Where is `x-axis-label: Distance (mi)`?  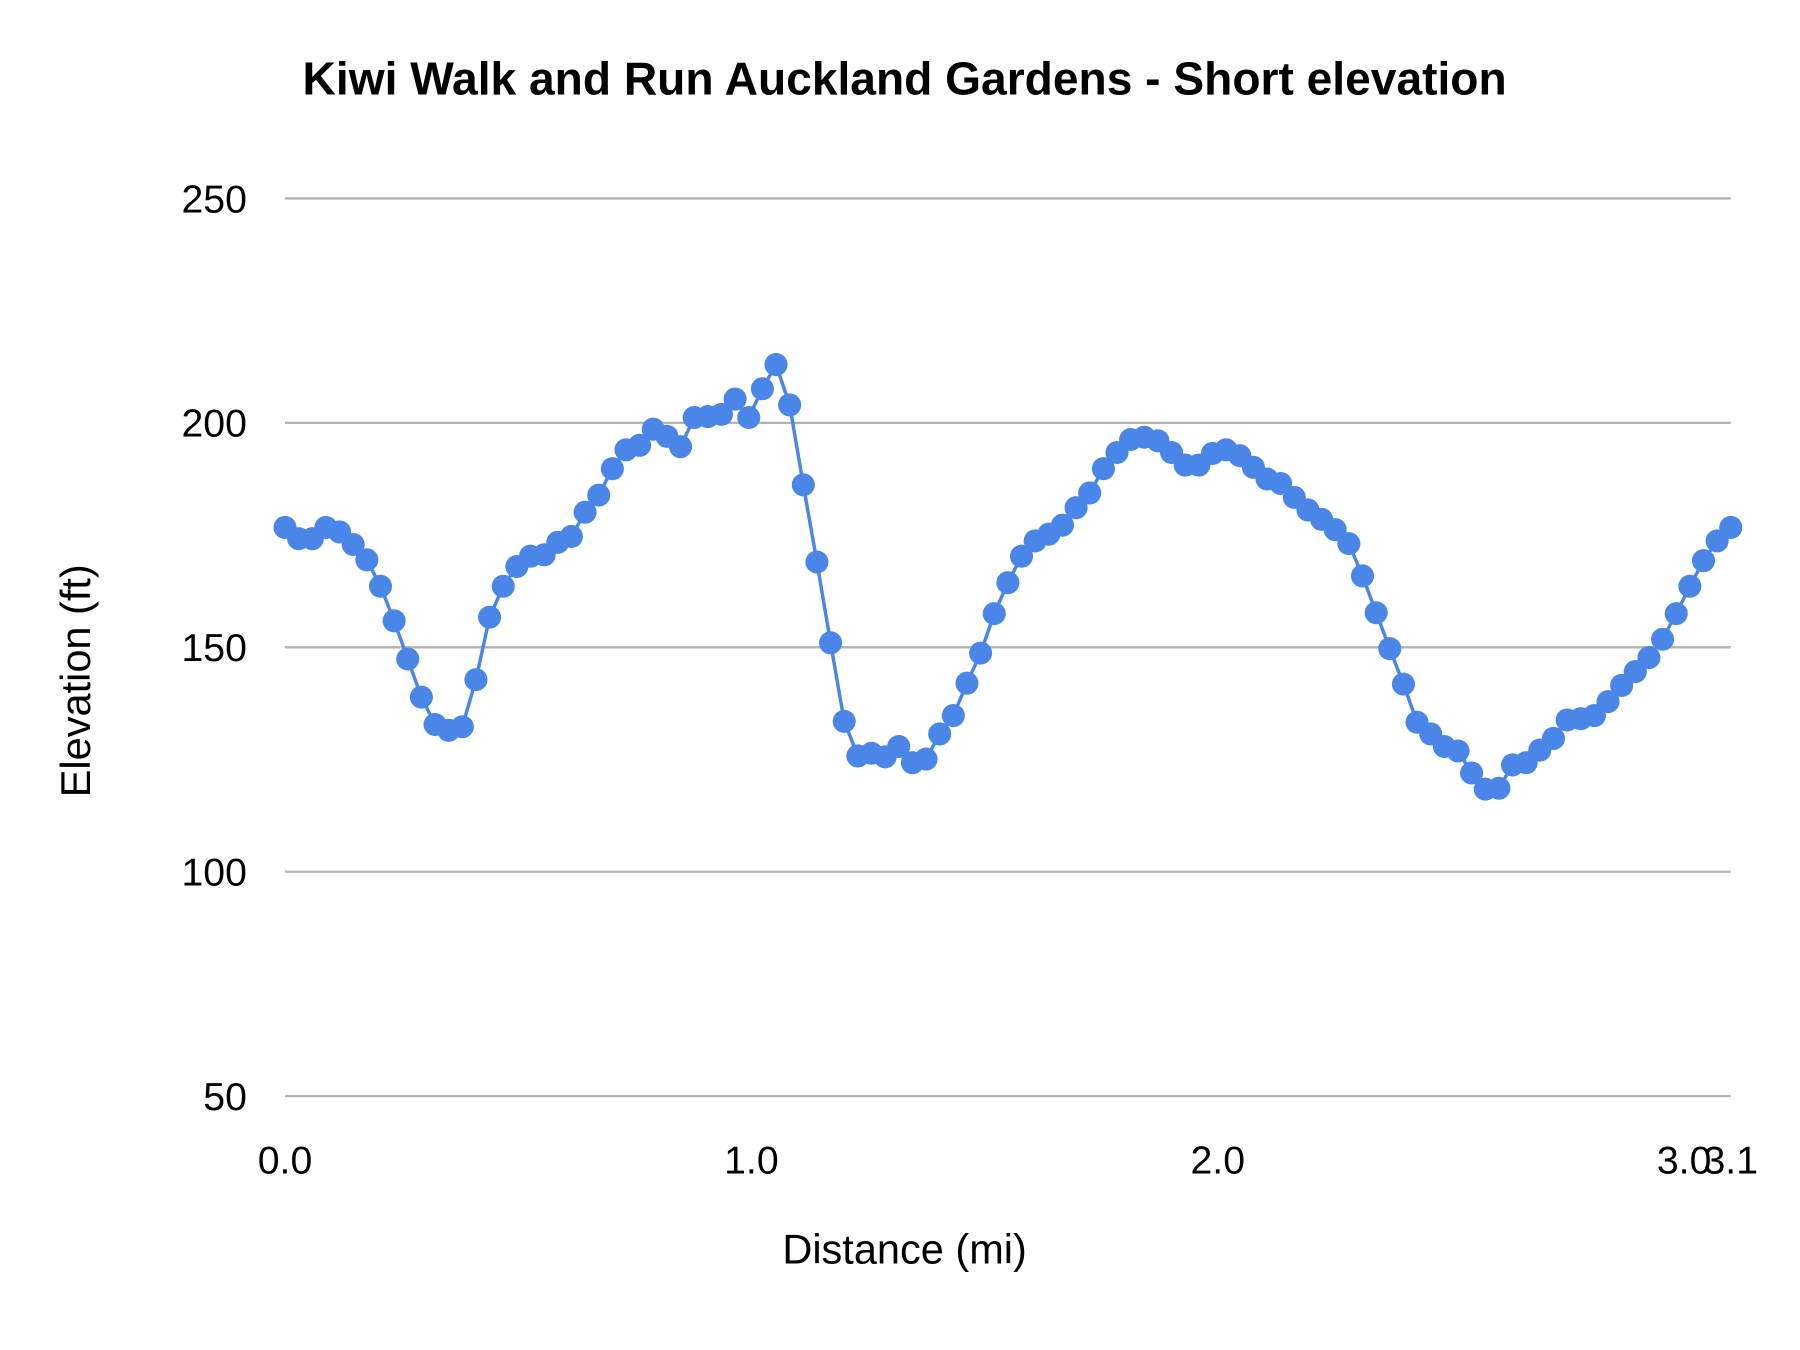
x-axis-label: Distance (mi) is located at coordinates (904, 1248).